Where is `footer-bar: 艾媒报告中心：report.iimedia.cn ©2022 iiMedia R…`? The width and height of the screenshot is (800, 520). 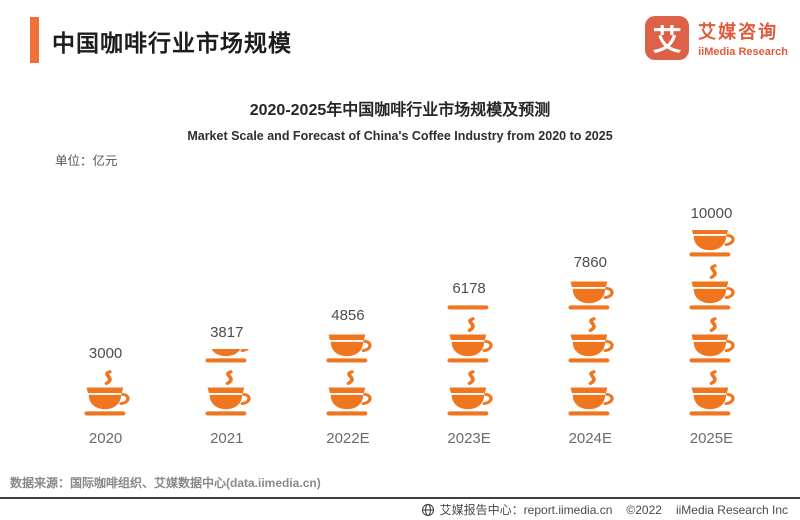 footer-bar: 艾媒报告中心：report.iimedia.cn ©2022 iiMedia R… is located at coordinates (400, 508).